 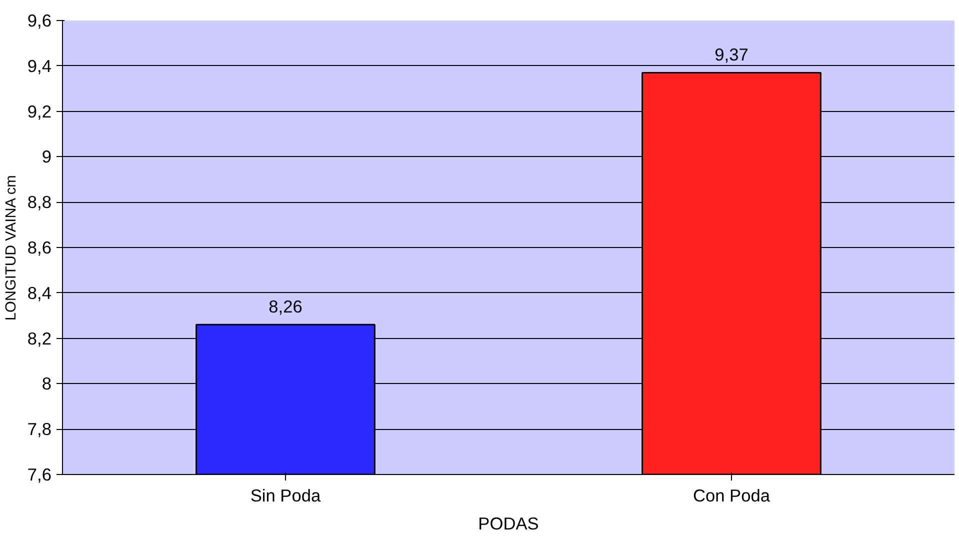 What do you see at coordinates (285, 306) in the screenshot?
I see `data-label: 8,26` at bounding box center [285, 306].